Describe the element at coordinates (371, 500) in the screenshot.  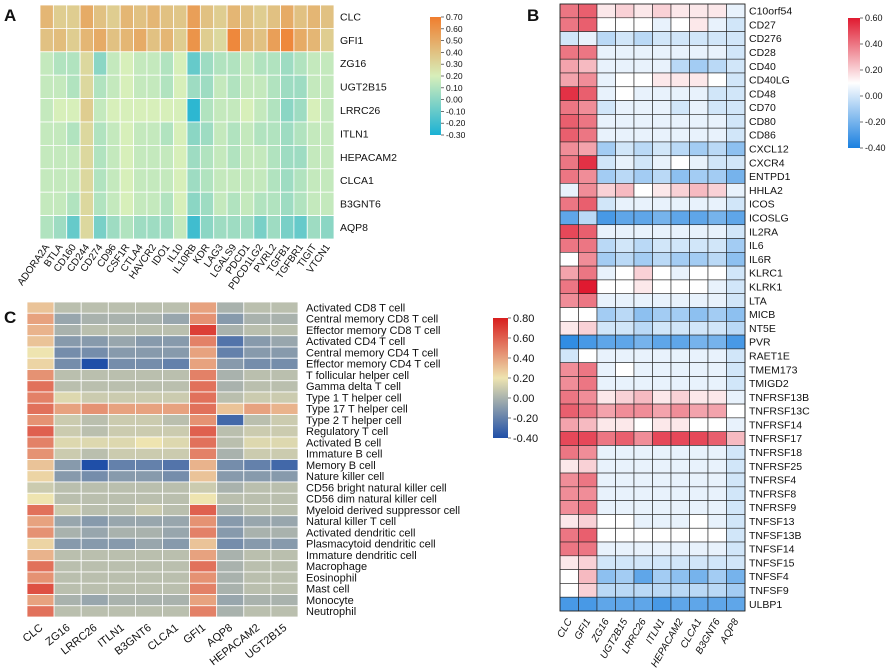
I see `row-label: CD56 dim natural killer cell` at that location.